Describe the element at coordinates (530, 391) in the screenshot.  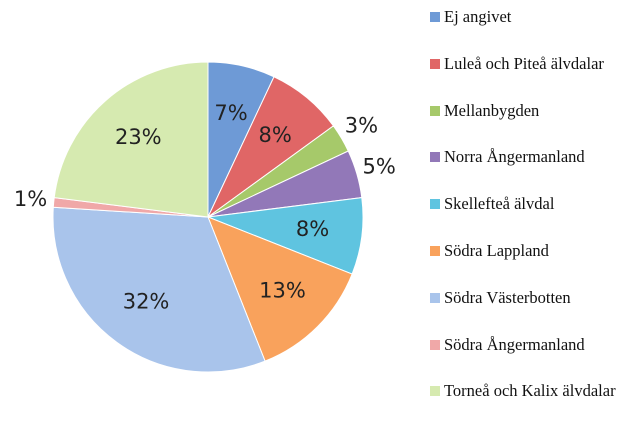
I see `legend-label: Torneå och Kalix älvdalar` at that location.